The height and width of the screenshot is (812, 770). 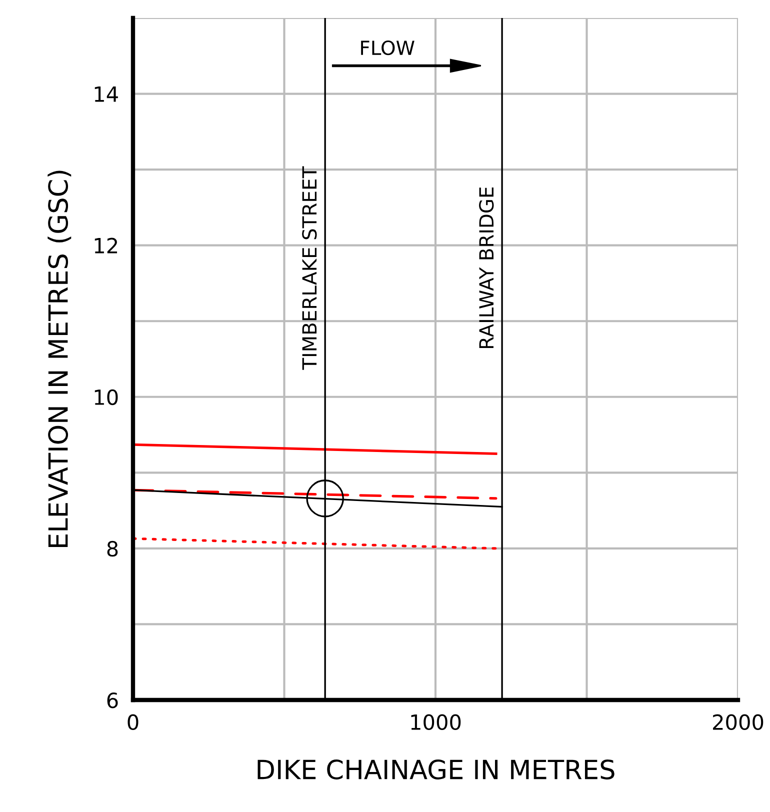 What do you see at coordinates (738, 722) in the screenshot?
I see `x-tick-label: 2000` at bounding box center [738, 722].